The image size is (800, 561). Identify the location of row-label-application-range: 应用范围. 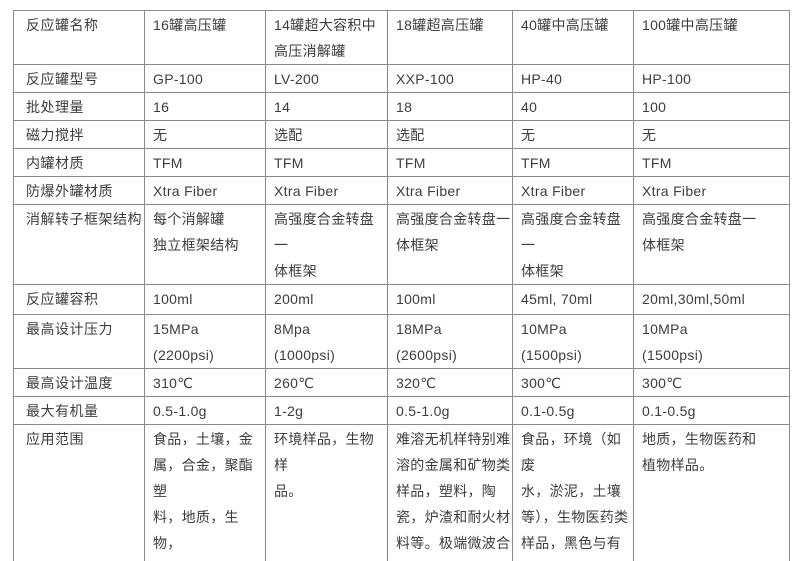
(79, 492).